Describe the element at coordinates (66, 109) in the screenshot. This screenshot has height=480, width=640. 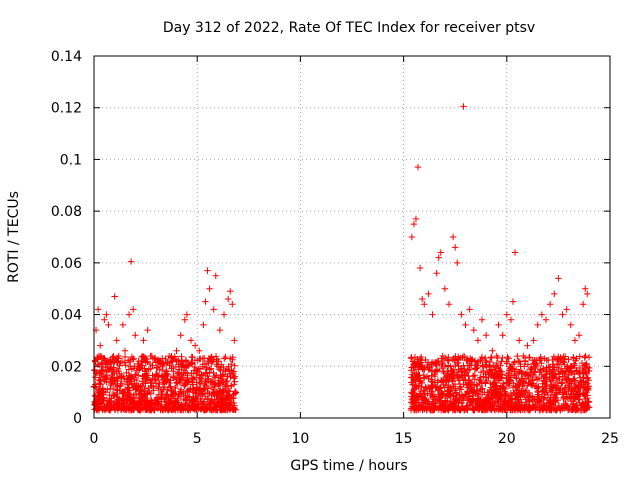
I see `y-tick-label: 0.12` at that location.